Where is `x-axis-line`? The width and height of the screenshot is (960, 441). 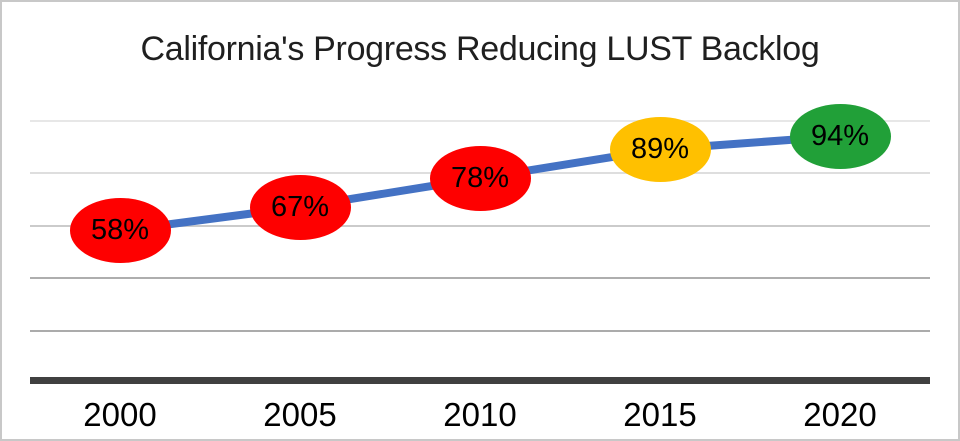 x-axis-line is located at coordinates (480, 380).